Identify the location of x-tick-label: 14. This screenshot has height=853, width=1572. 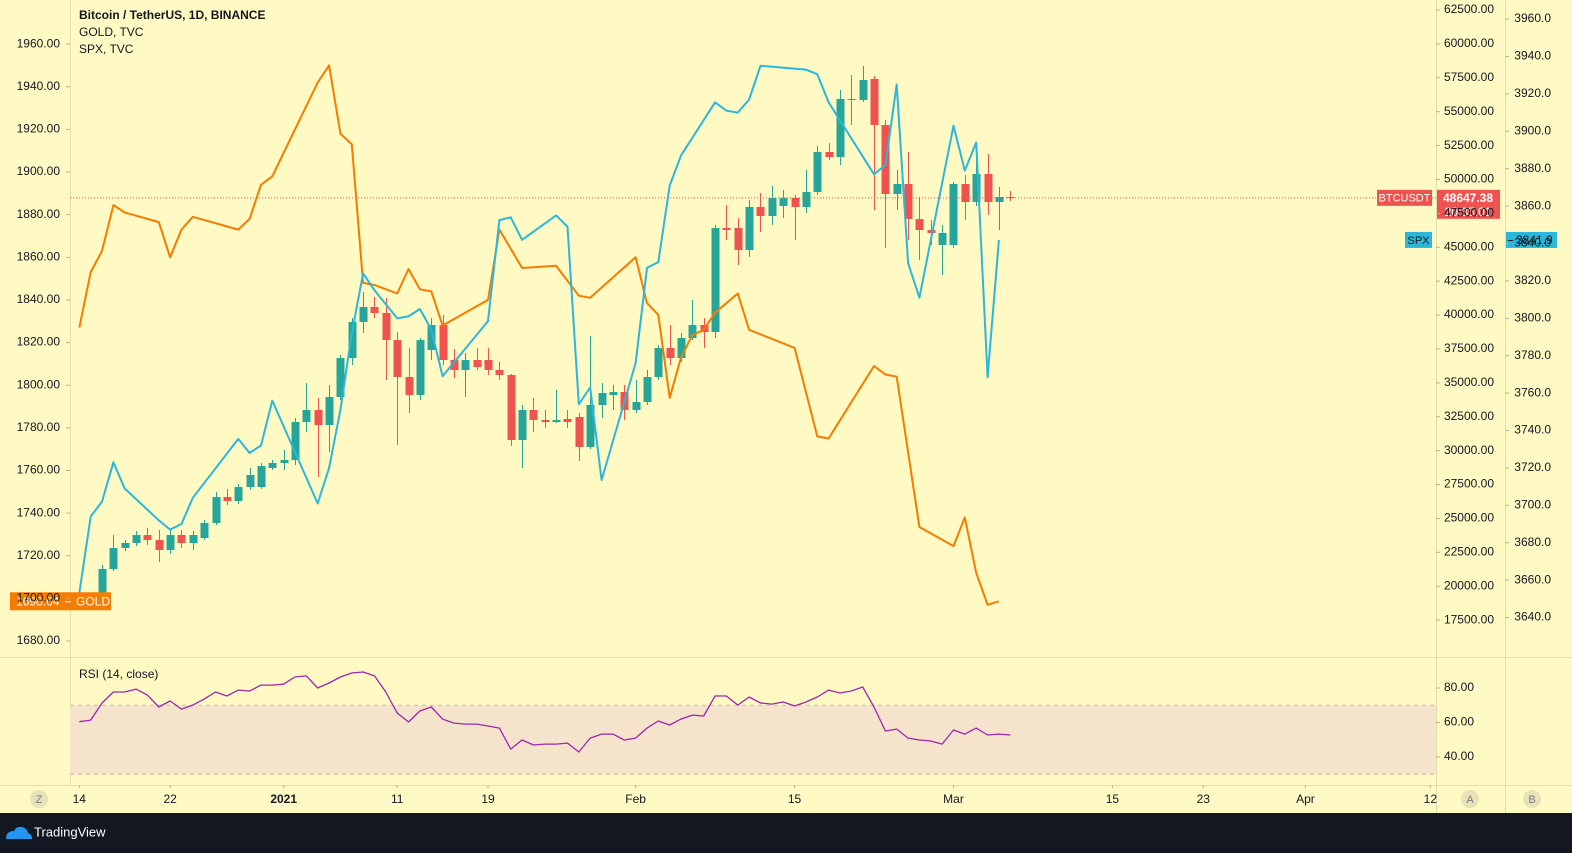
(80, 799).